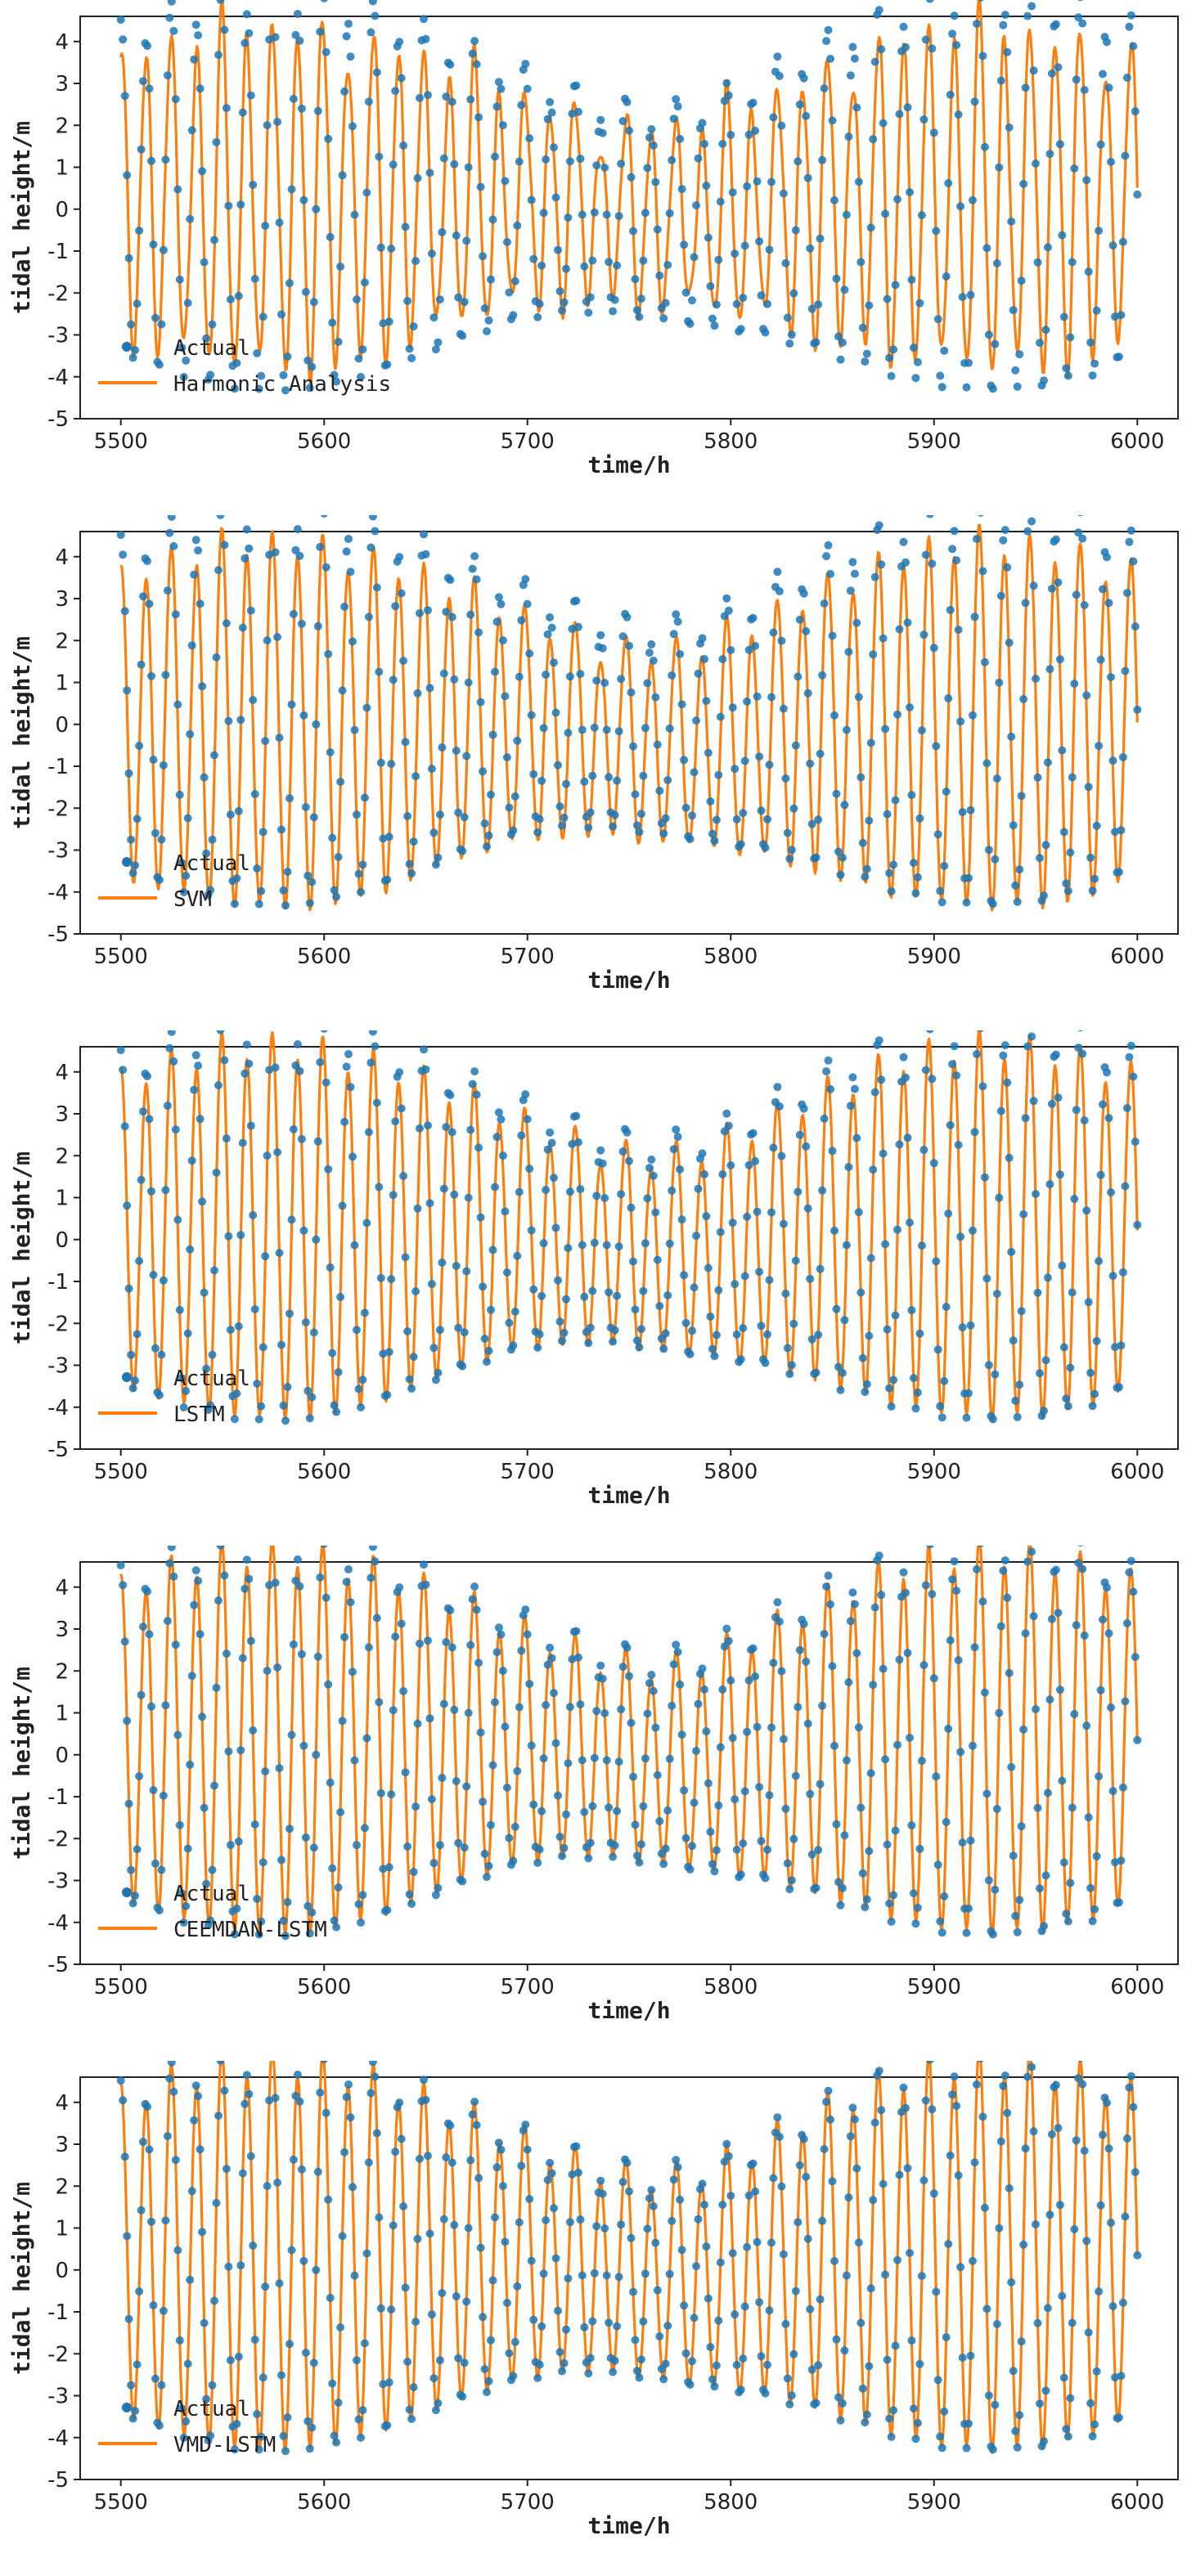 The image size is (1196, 2576). I want to click on y-tick-label: 2, so click(62, 2187).